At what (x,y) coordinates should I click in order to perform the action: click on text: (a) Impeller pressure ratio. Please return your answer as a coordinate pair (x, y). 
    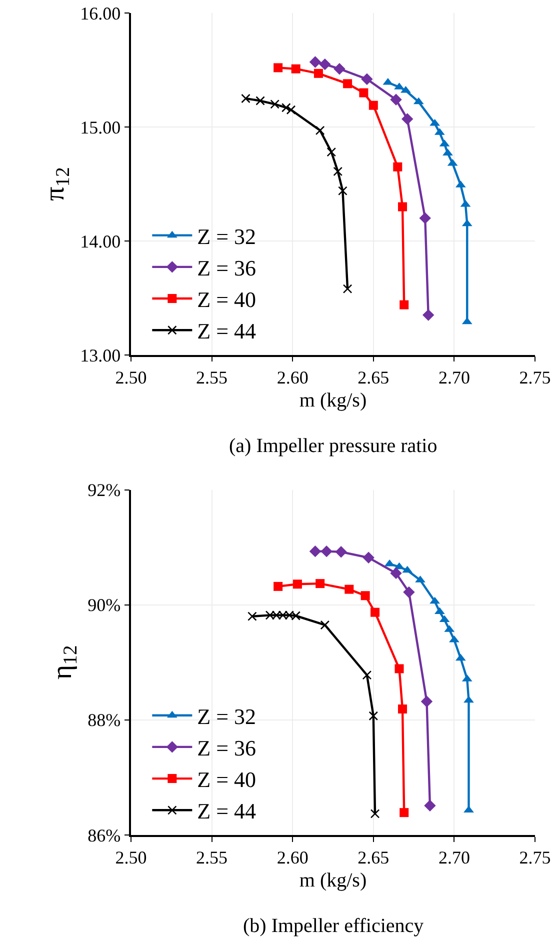
    Looking at the image, I should click on (333, 446).